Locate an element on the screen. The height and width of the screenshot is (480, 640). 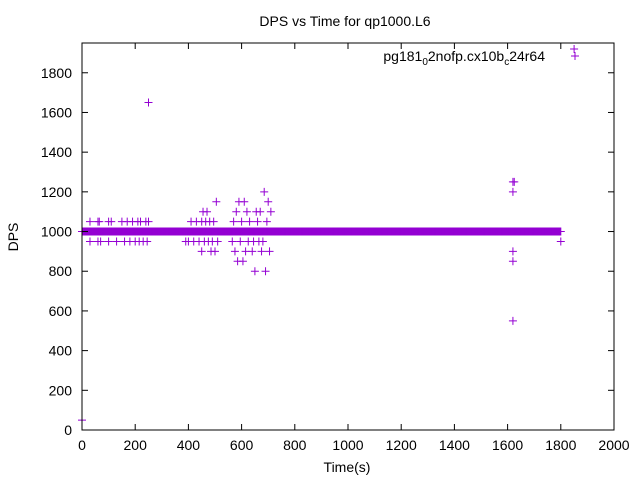
y-tick-label: 400 is located at coordinates (61, 351).